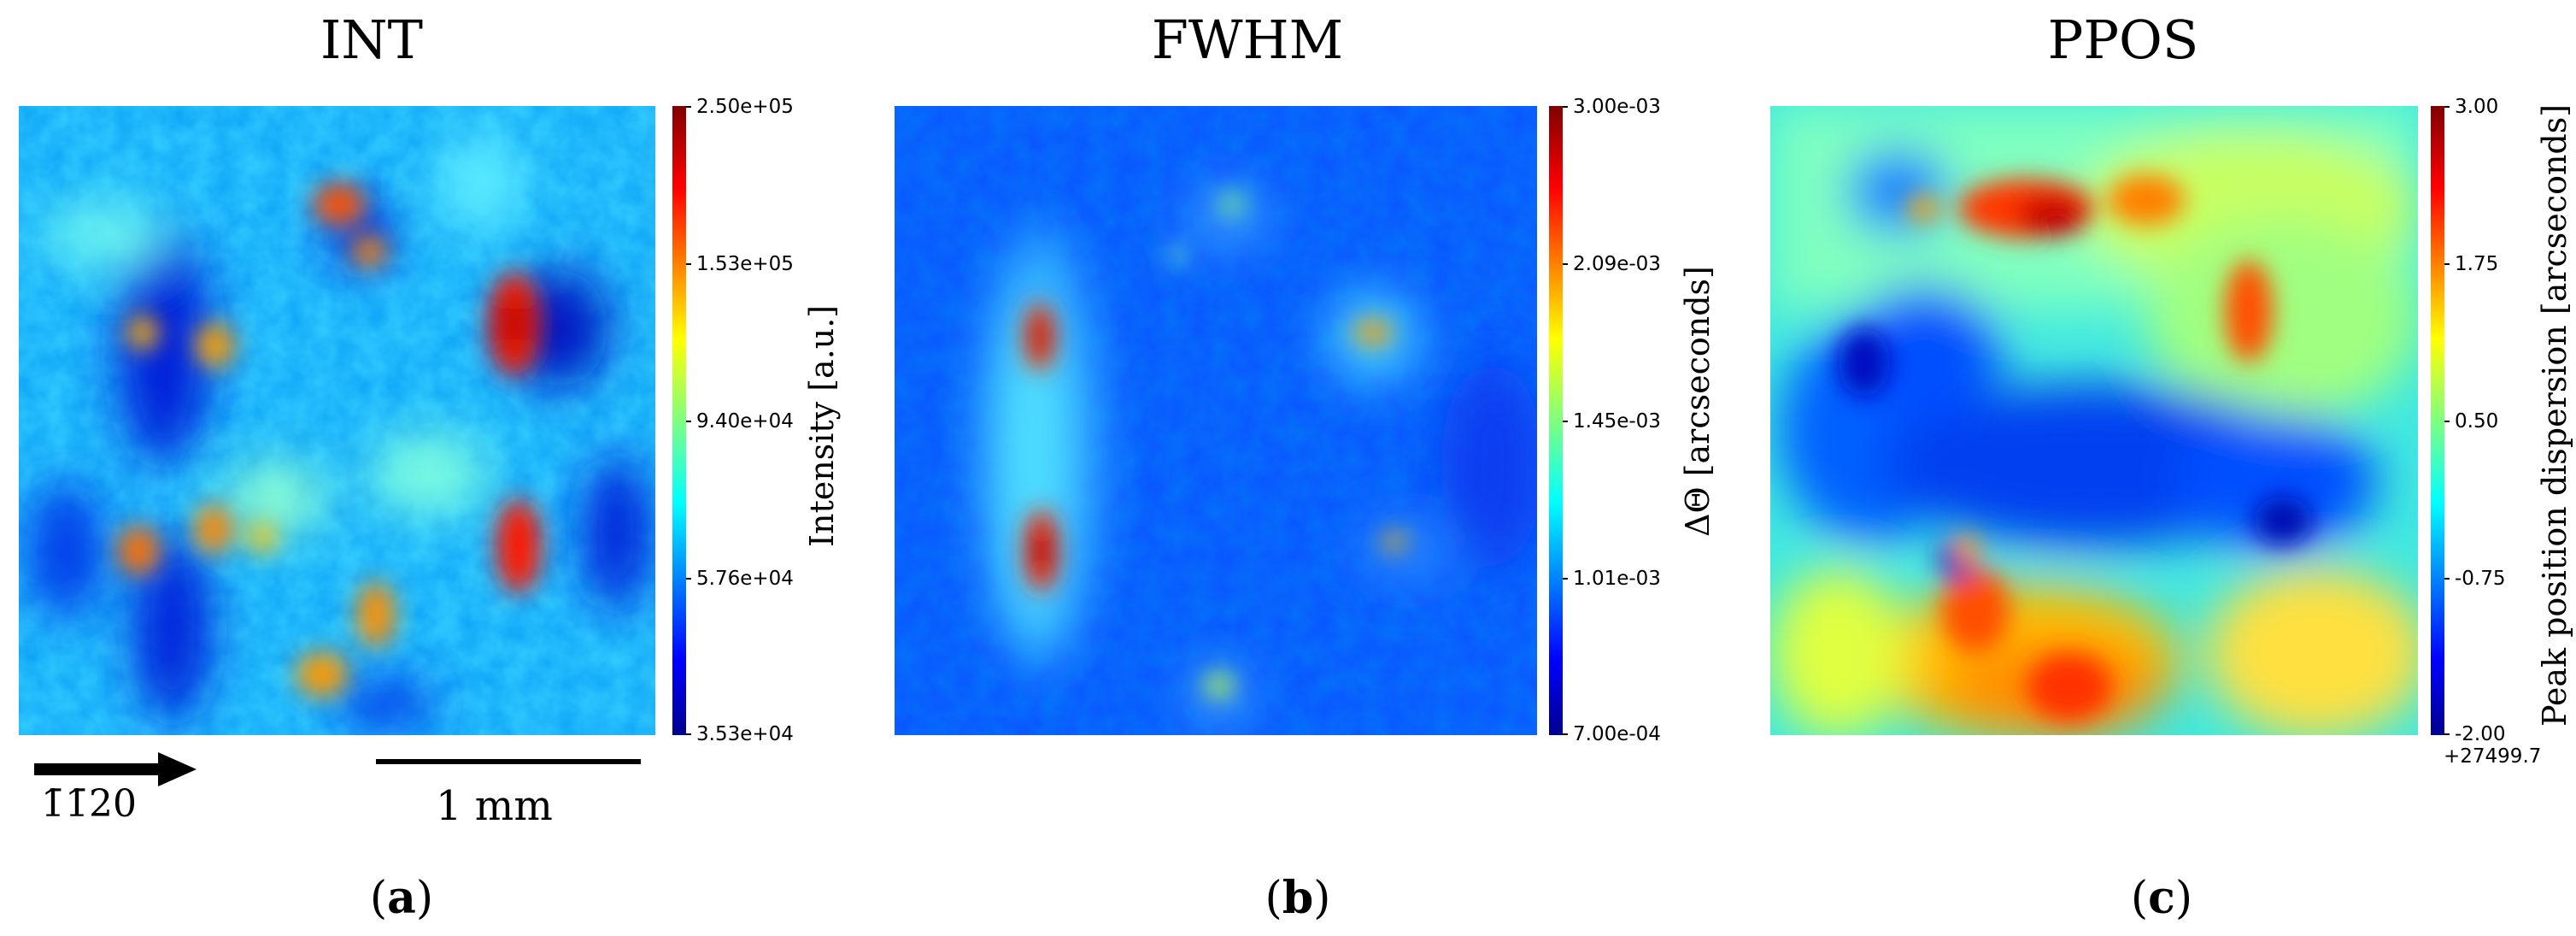  What do you see at coordinates (745, 421) in the screenshot?
I see `colorbar-tick-label: 9.40e+04` at bounding box center [745, 421].